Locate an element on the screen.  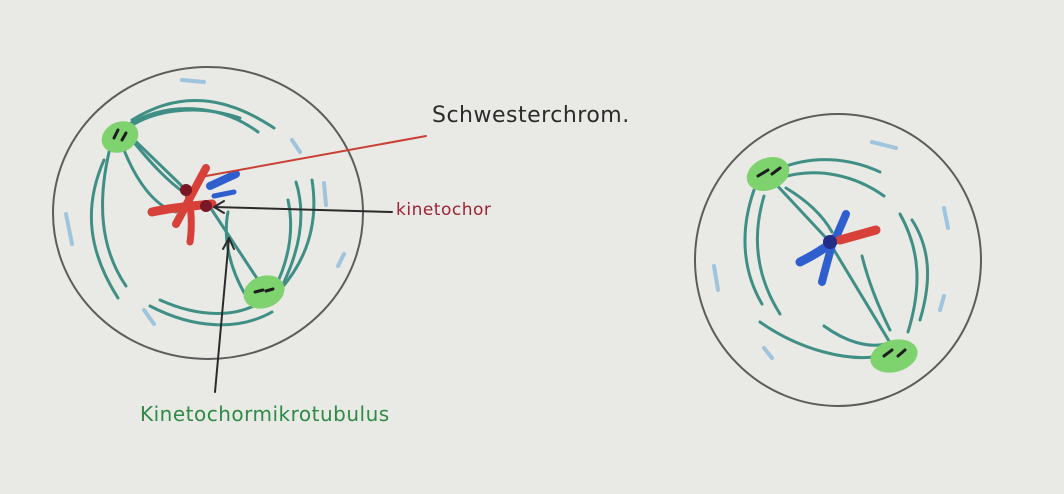
right-cell-membrane-dashes is located at coordinates (831, 250).